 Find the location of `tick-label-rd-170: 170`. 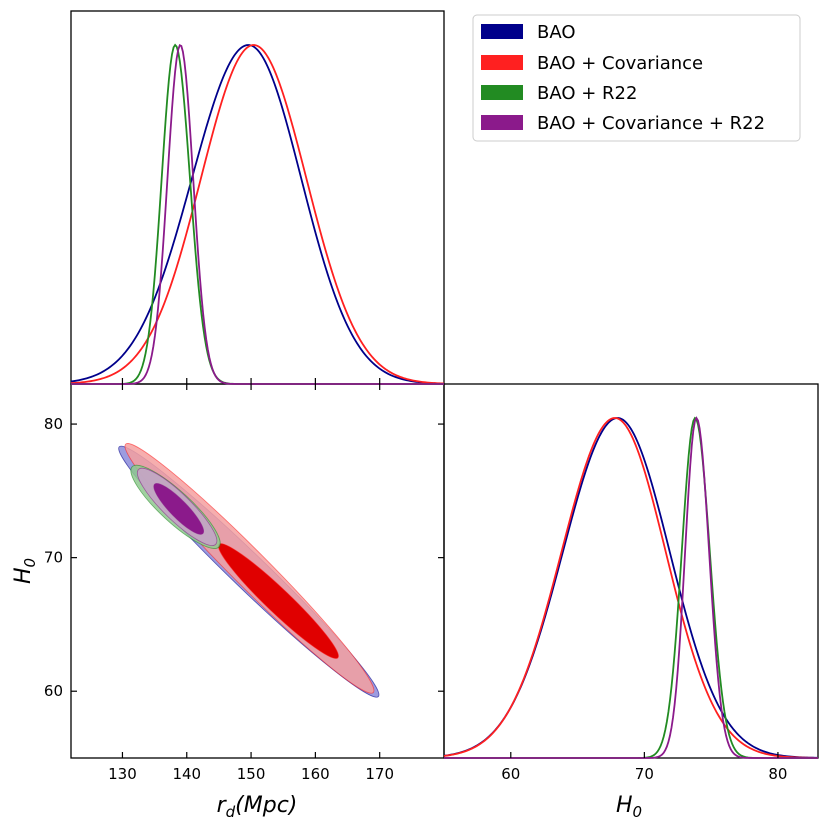

tick-label-rd-170: 170 is located at coordinates (379, 774).